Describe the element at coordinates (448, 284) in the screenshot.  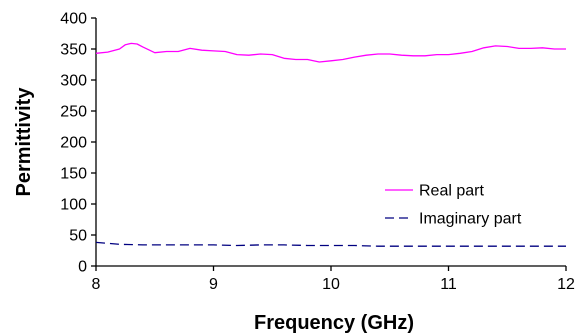
I see `x-tick-label: 11` at that location.